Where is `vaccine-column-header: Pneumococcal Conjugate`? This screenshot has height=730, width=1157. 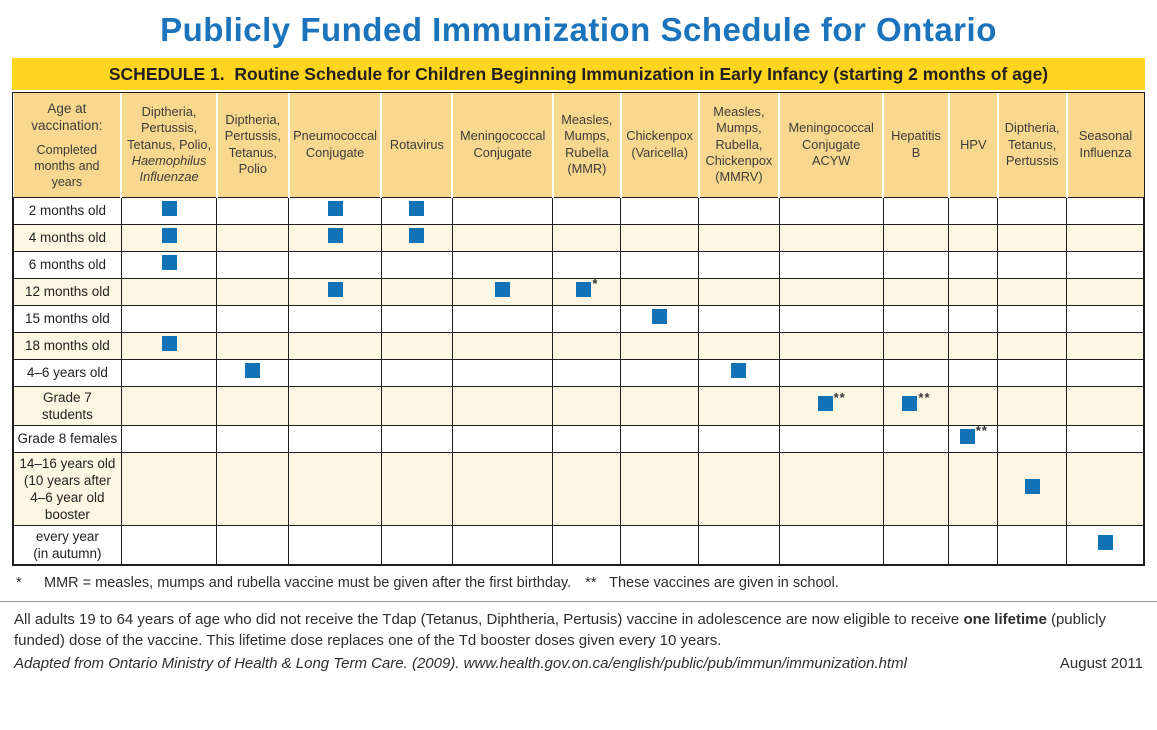
vaccine-column-header: Pneumococcal Conjugate is located at coordinates (334, 145).